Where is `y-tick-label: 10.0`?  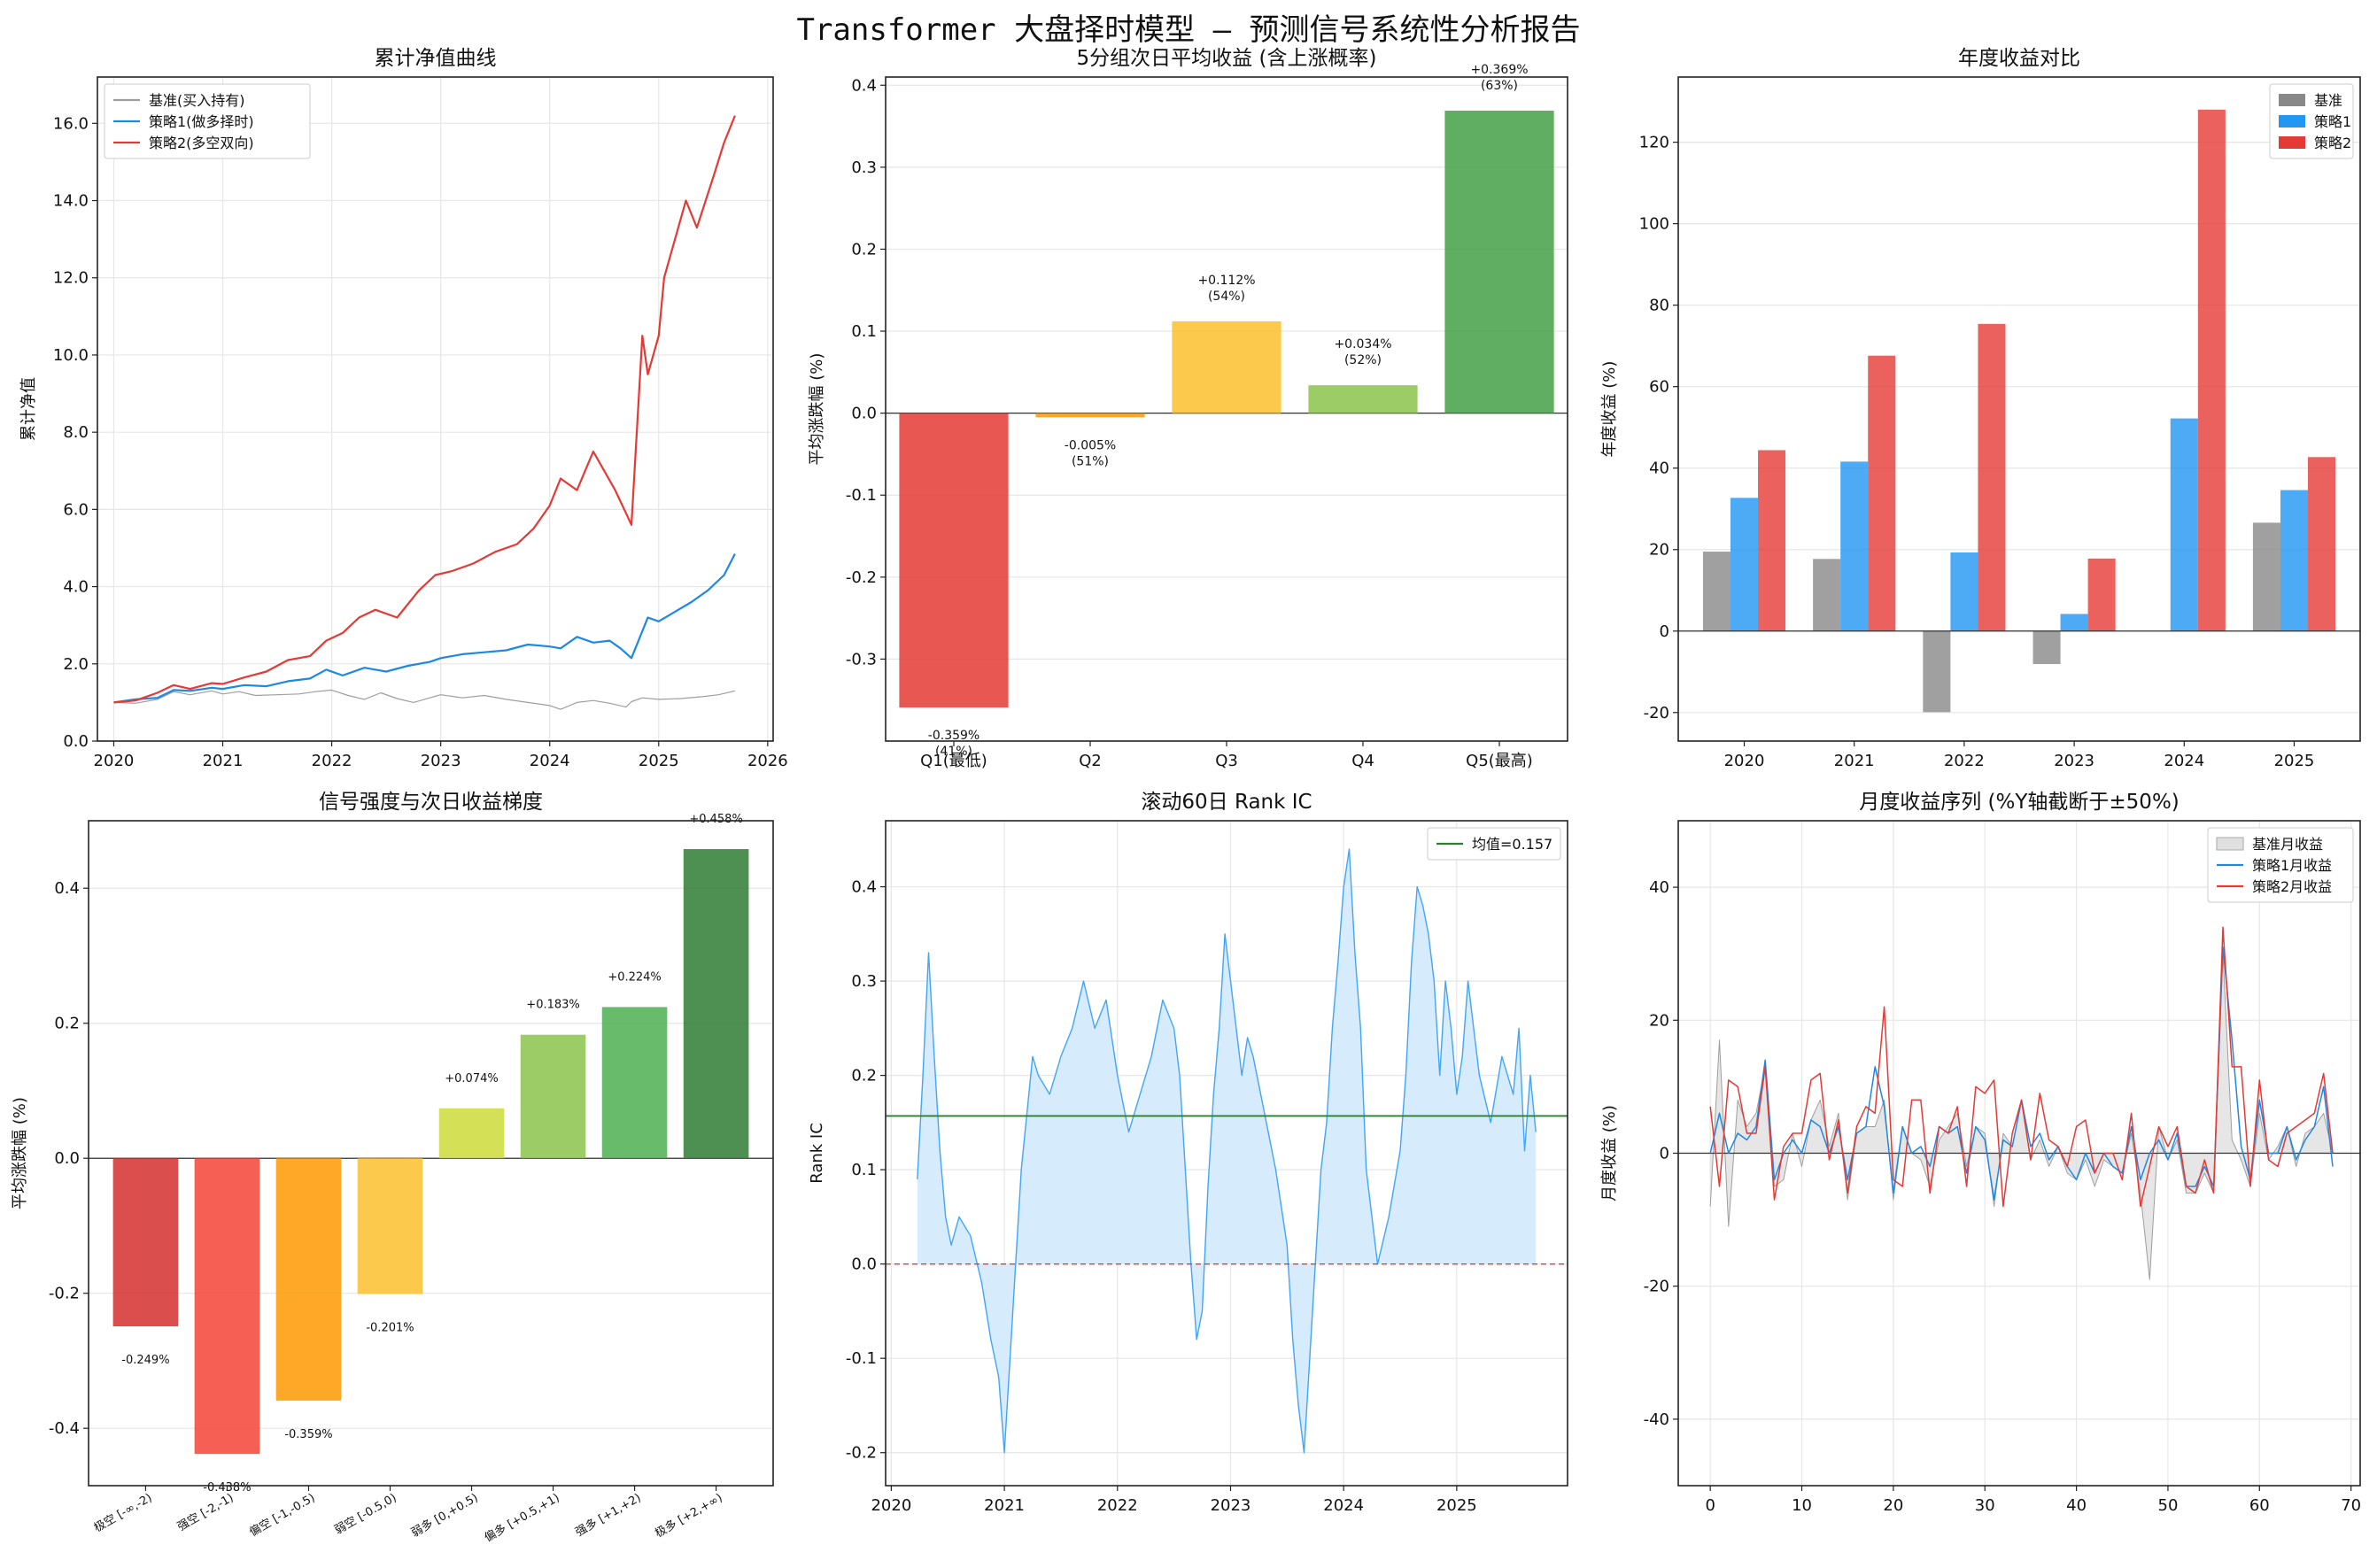 y-tick-label: 10.0 is located at coordinates (71, 356).